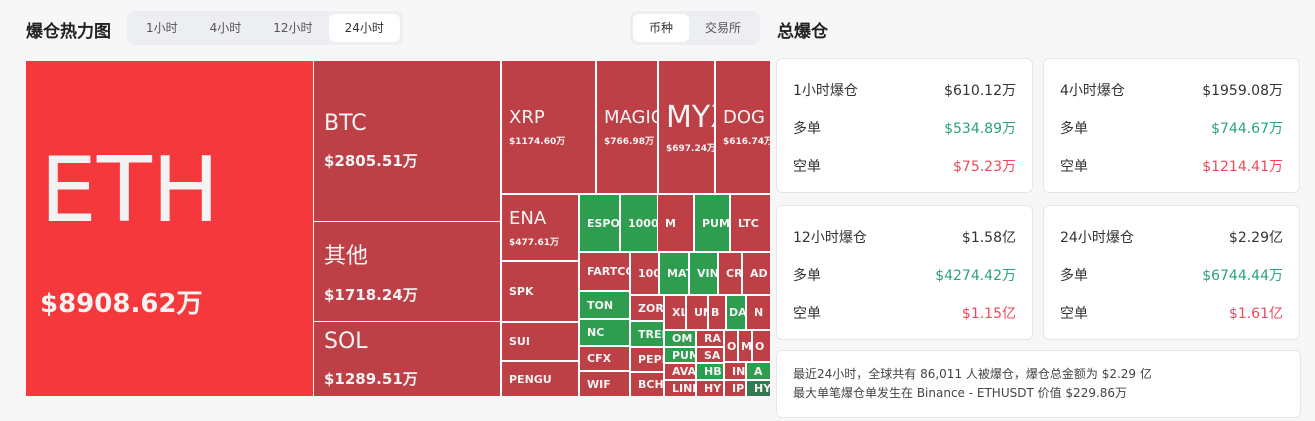 Image resolution: width=1315 pixels, height=421 pixels. I want to click on summary-title: 总爆仓, so click(802, 32).